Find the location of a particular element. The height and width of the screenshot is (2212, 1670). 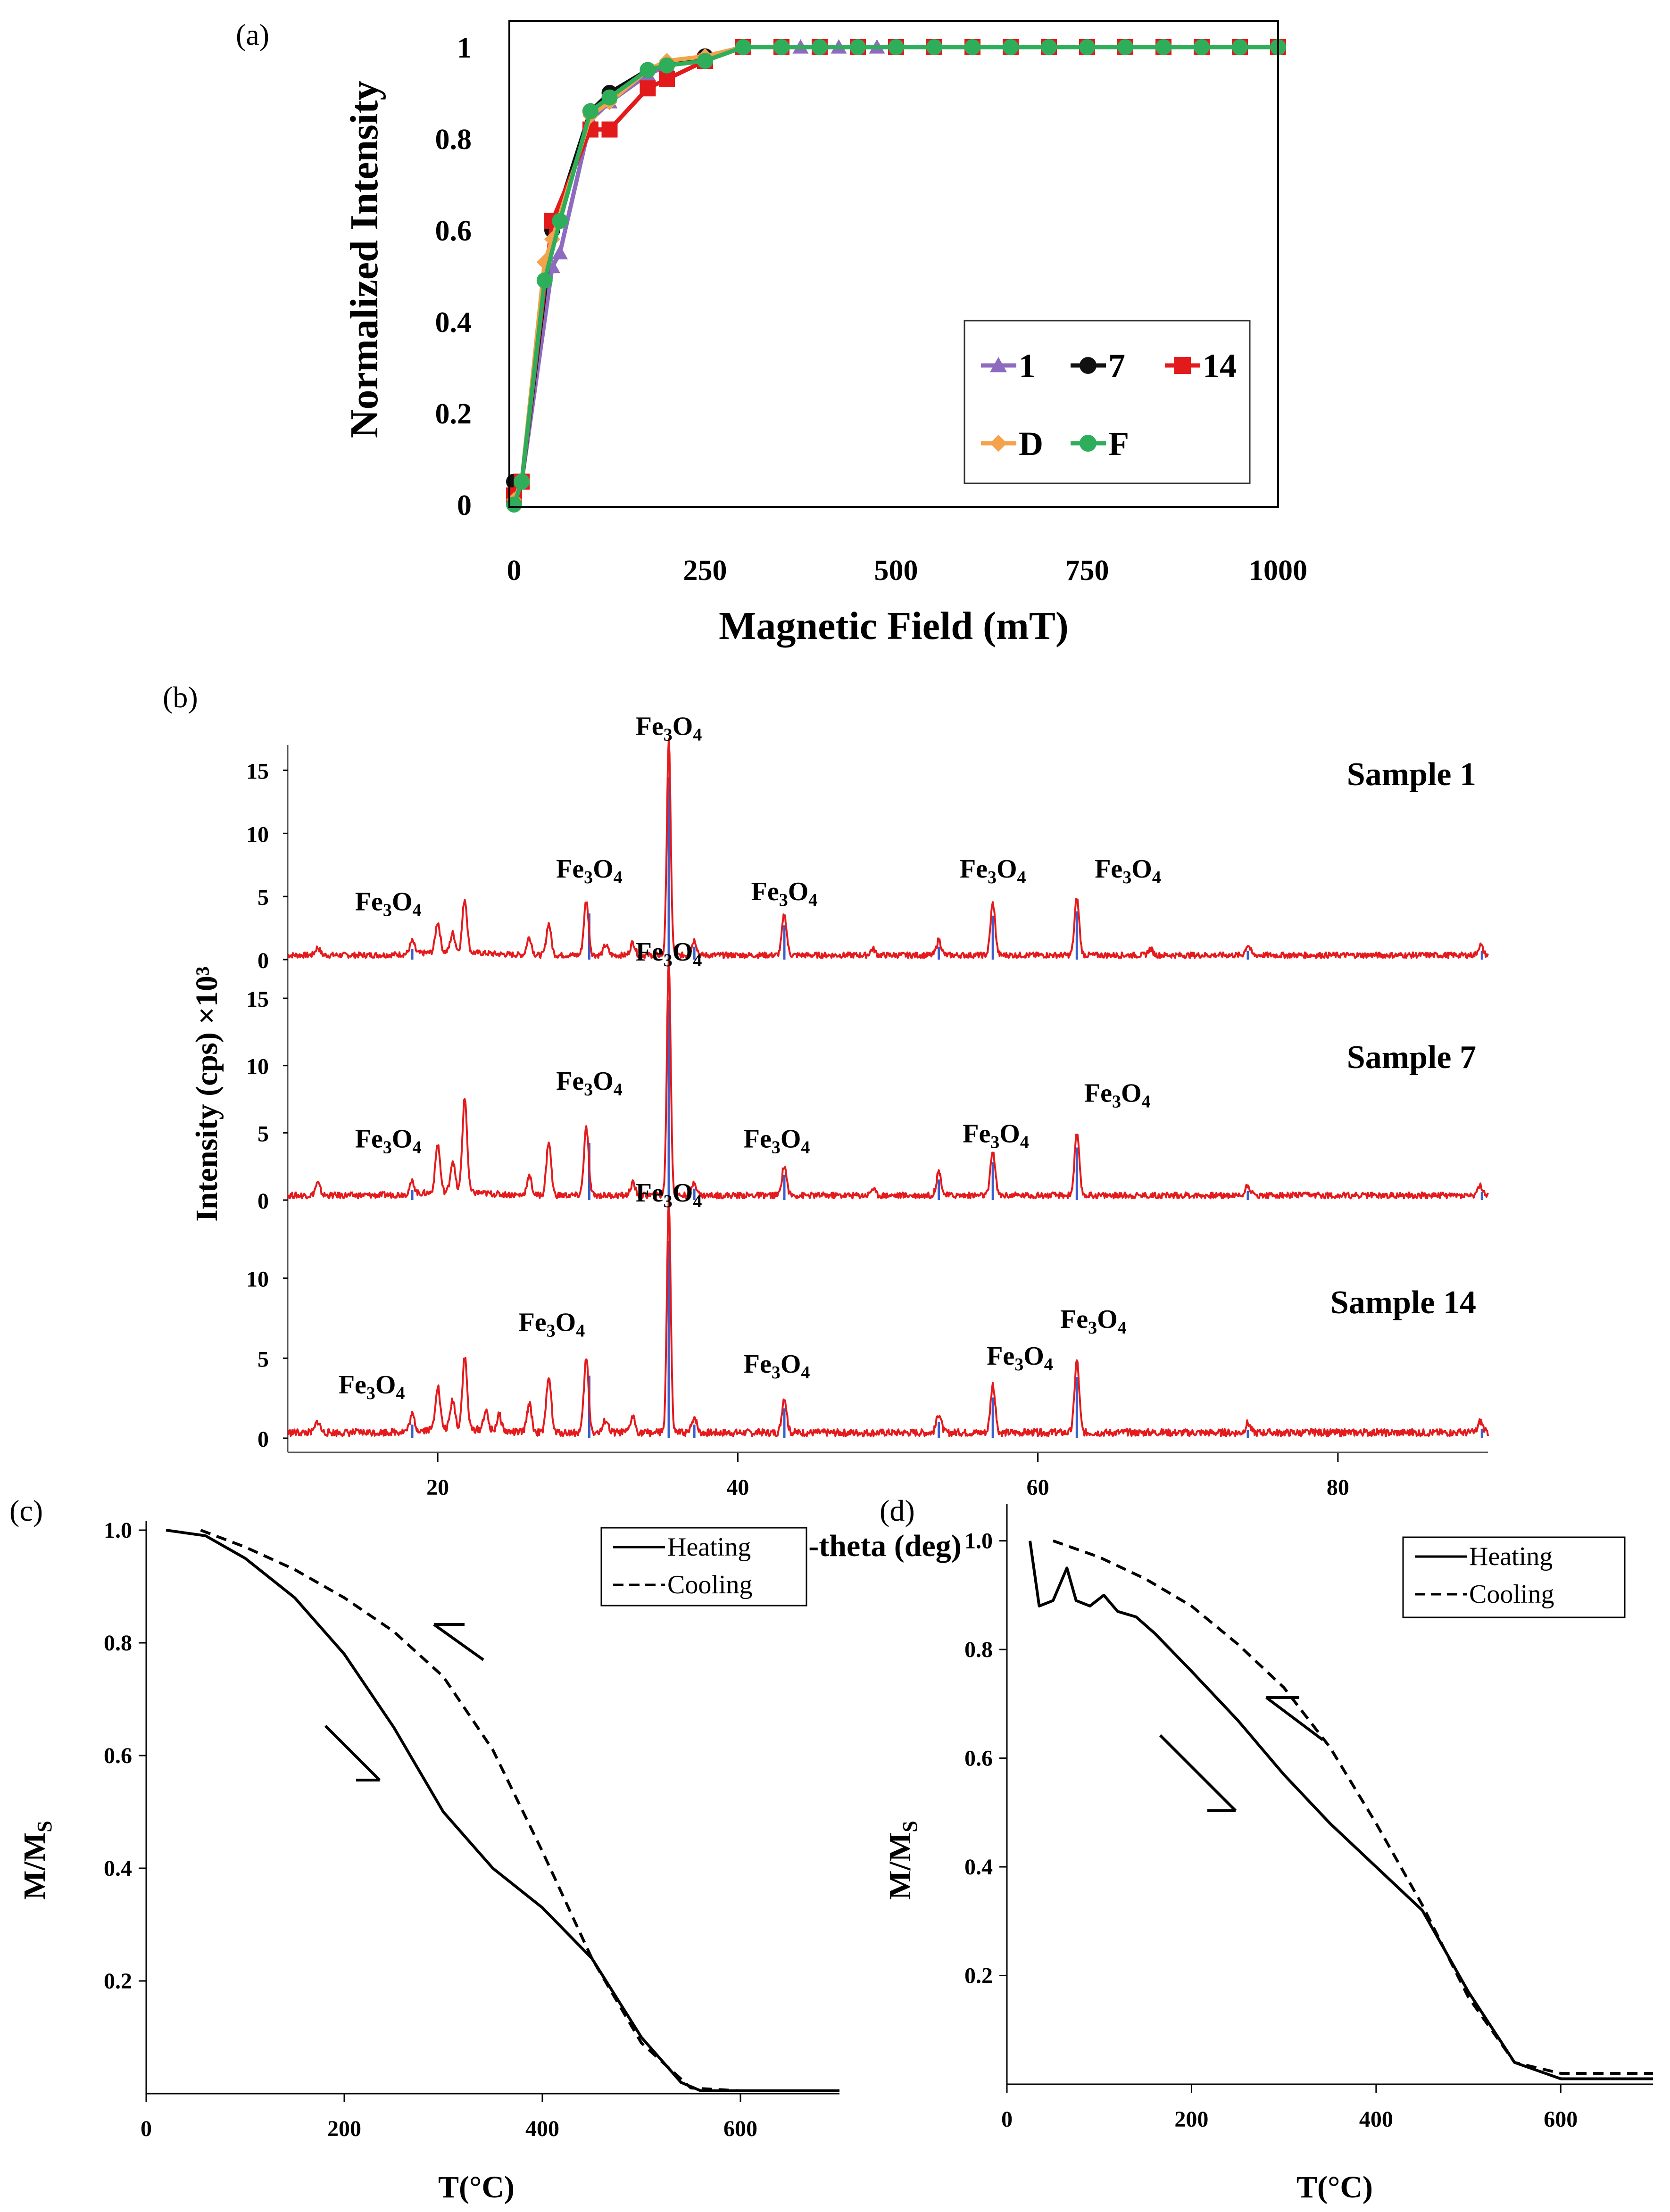

panel-d-xtick-3: 600 is located at coordinates (1561, 2119).